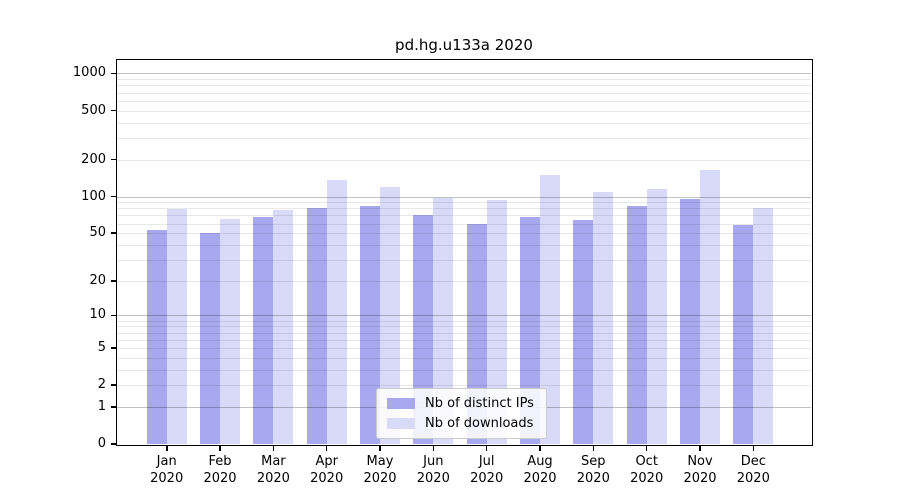  Describe the element at coordinates (93, 159) in the screenshot. I see `y-tick-label: 200` at that location.